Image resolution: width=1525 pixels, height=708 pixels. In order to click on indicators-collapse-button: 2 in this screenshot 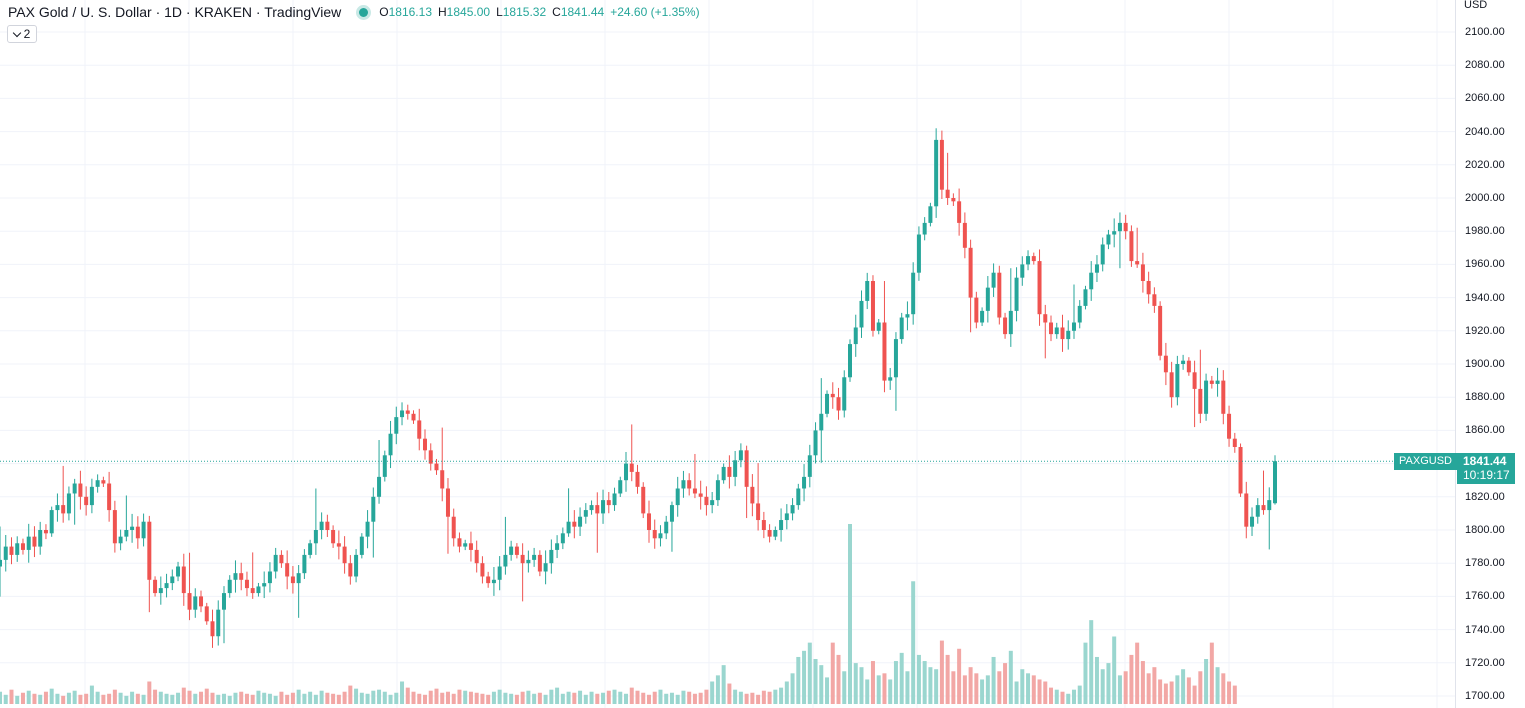, I will do `click(22, 34)`.